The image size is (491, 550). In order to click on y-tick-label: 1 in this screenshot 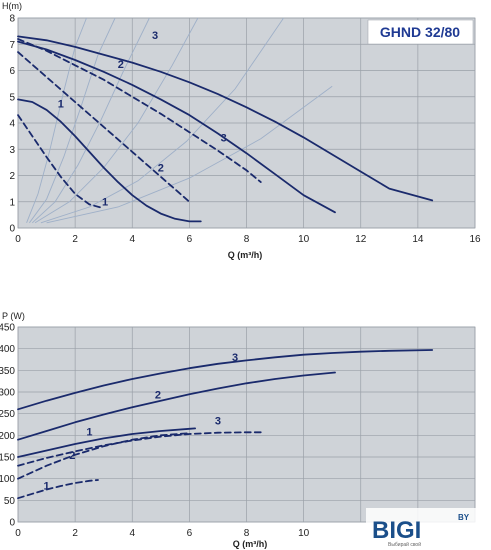, I will do `click(12, 202)`.